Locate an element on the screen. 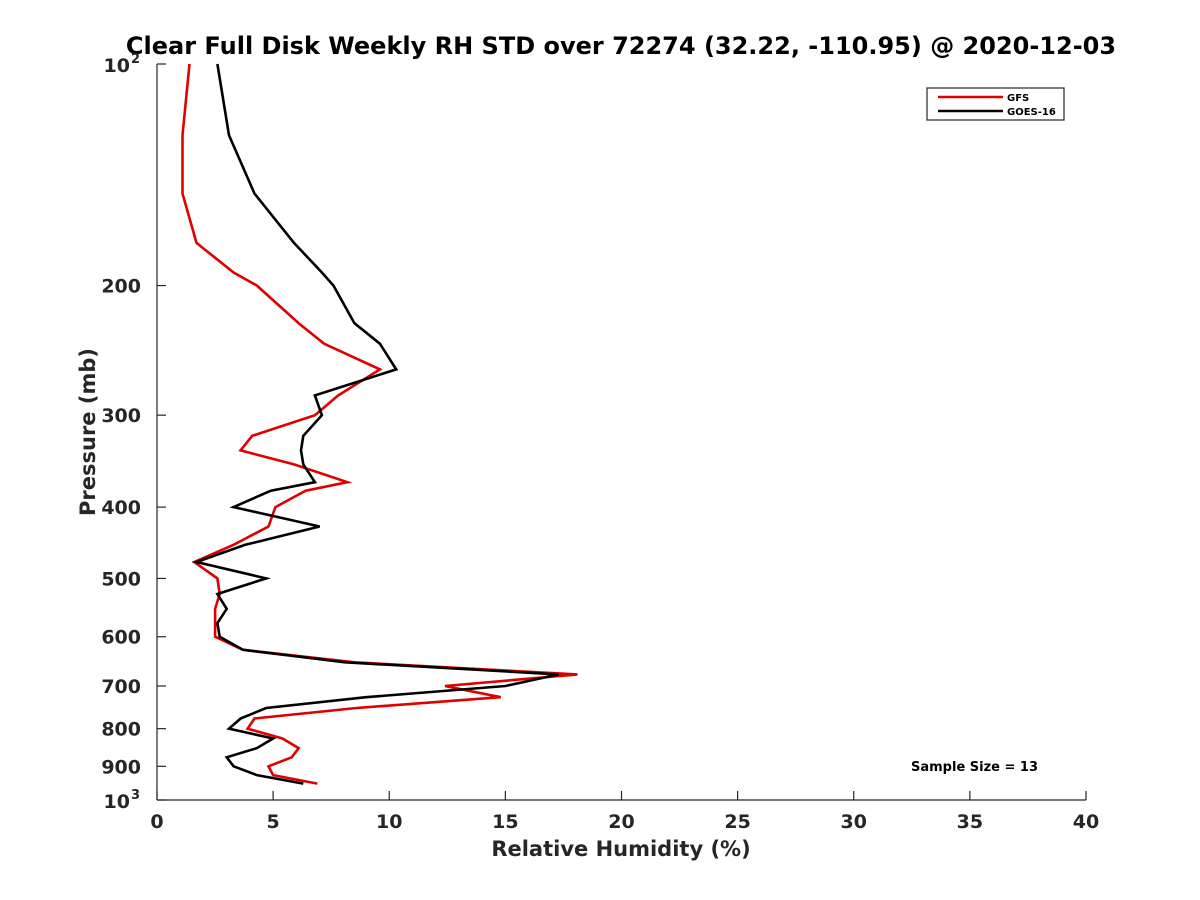 This screenshot has height=900, width=1200. x-tick-label: 25 is located at coordinates (737, 822).